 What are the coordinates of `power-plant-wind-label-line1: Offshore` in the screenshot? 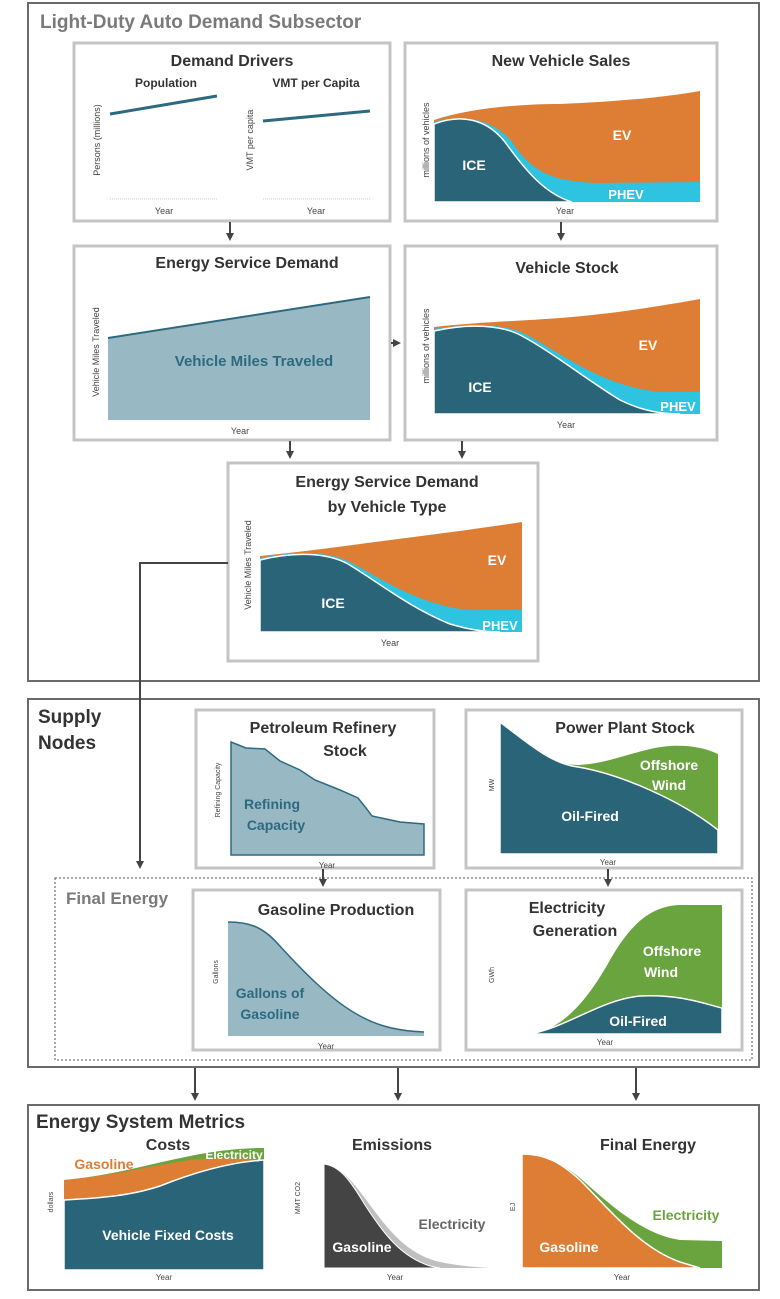 It's located at (669, 765).